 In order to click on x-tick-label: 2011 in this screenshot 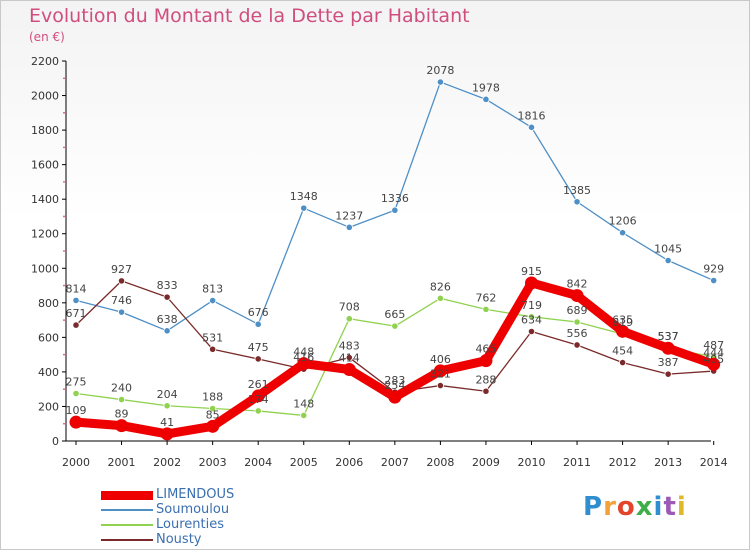, I will do `click(577, 462)`.